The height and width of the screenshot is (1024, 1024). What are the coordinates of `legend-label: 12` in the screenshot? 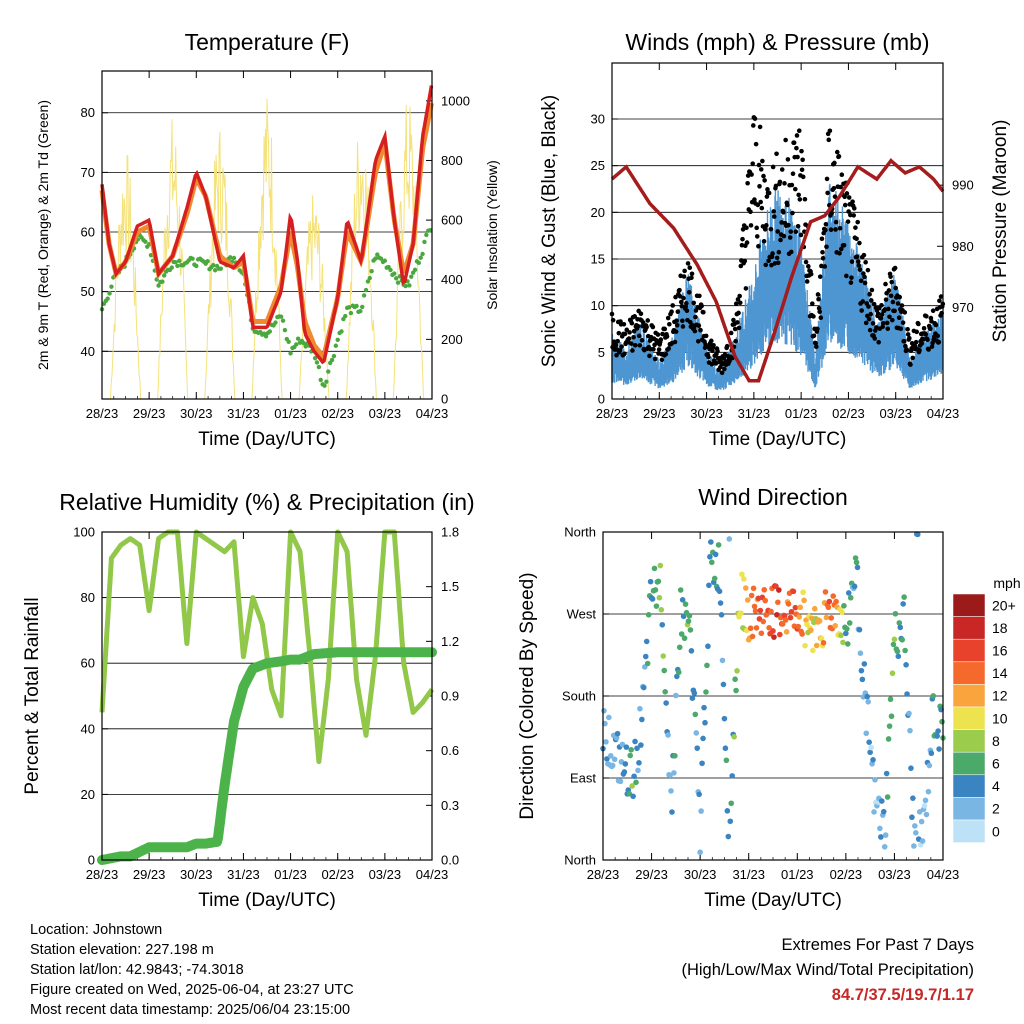 It's located at (1000, 696).